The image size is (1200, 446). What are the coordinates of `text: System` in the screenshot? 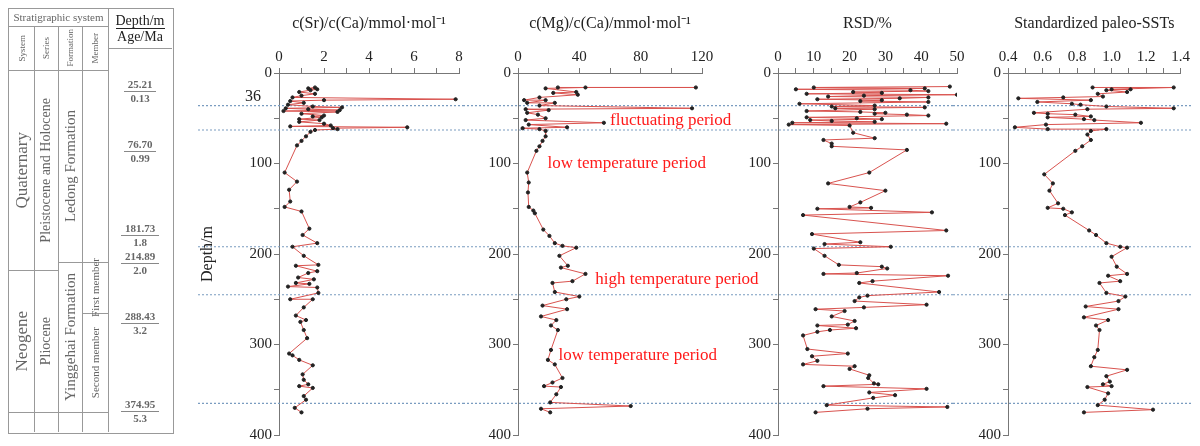 It's located at (21, 48).